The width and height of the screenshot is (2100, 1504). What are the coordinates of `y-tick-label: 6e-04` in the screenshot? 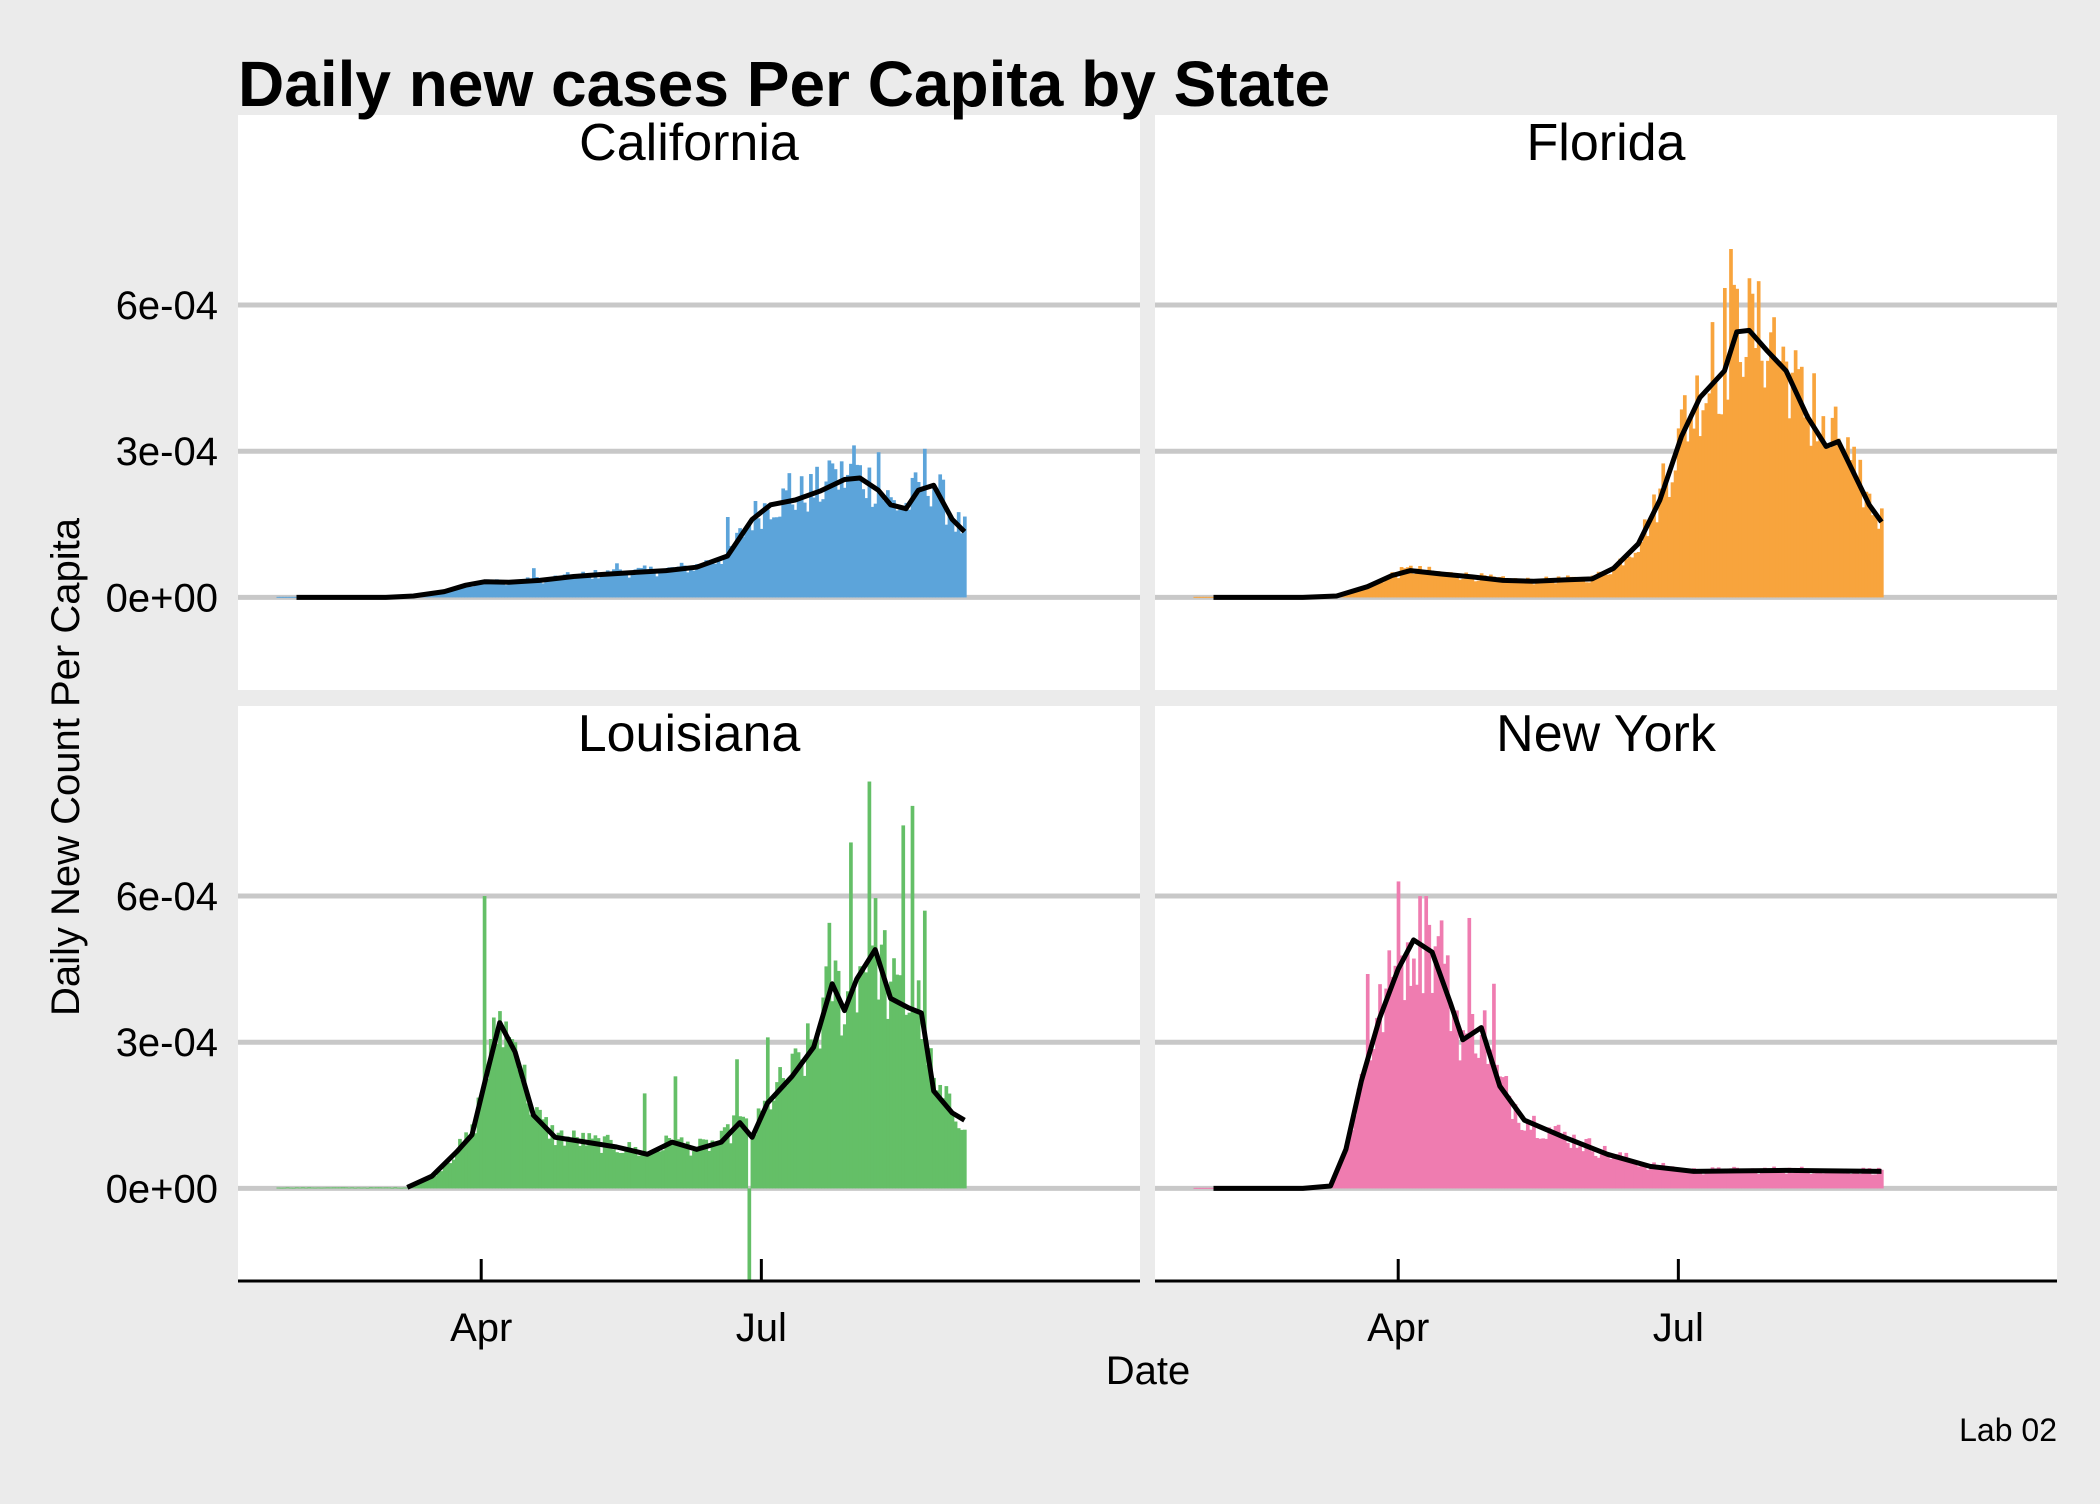 It's located at (167, 306).